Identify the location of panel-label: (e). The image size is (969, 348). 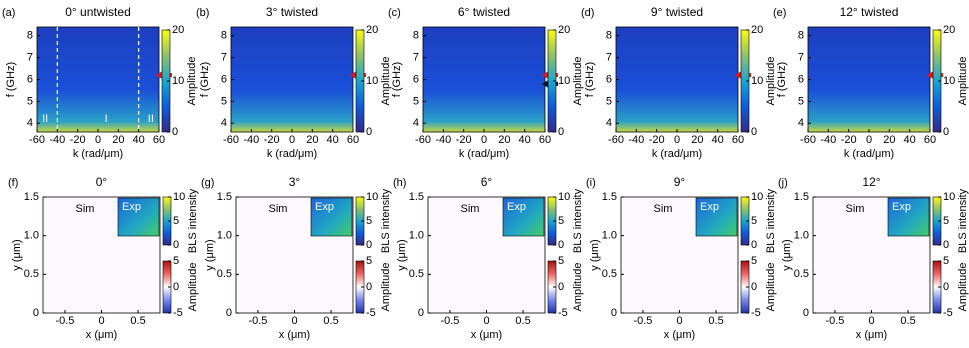
(779, 13).